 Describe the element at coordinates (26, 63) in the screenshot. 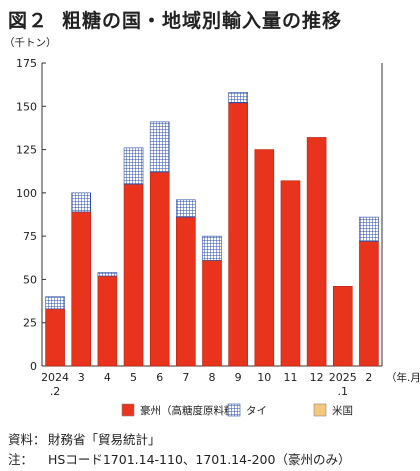

I see `y-tick-label: 175` at that location.